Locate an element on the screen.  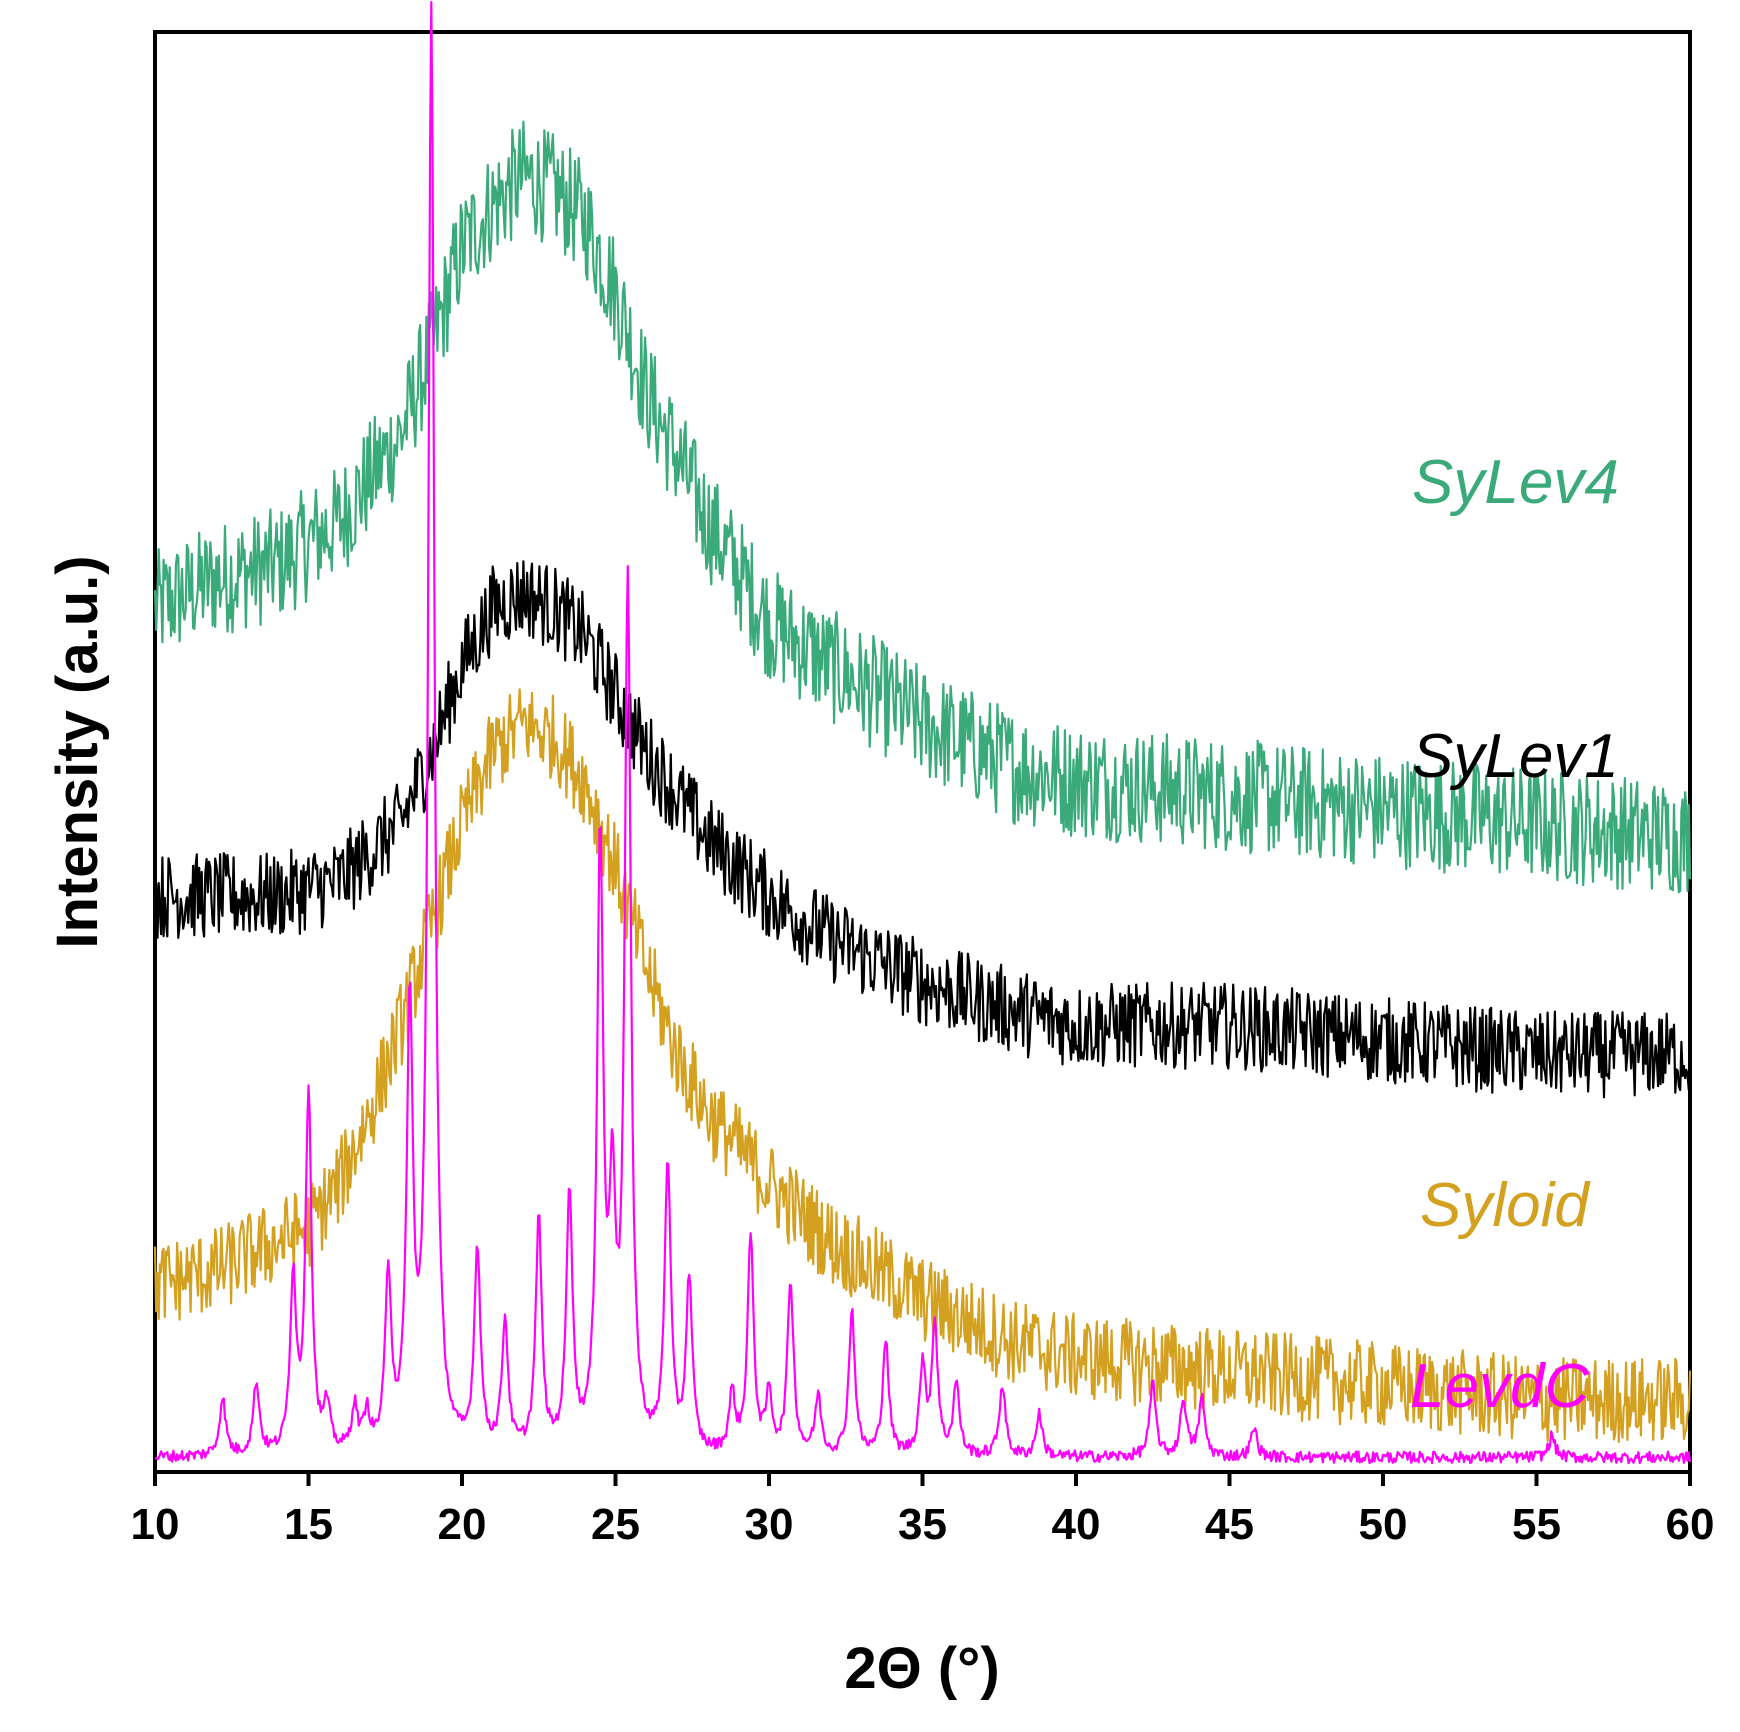
x-axis-title: 2Θ (°) is located at coordinates (921, 1668).